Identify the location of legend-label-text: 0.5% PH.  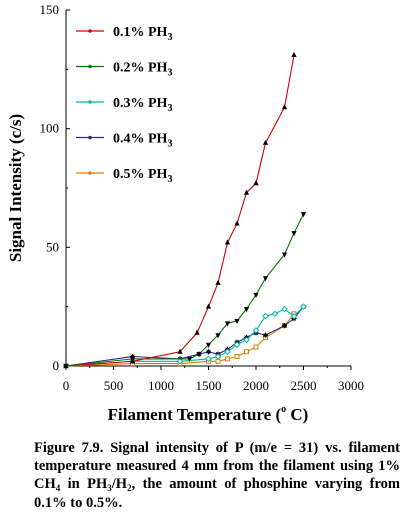
(140, 174).